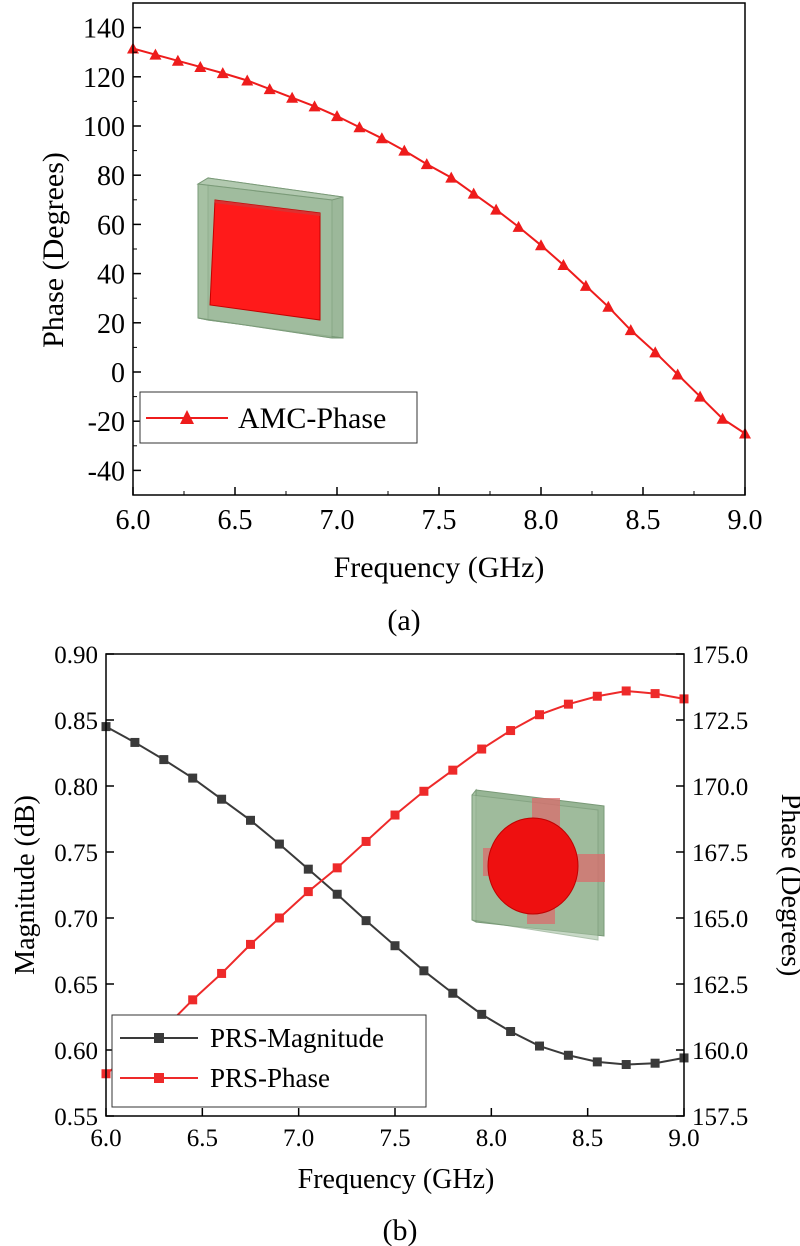  I want to click on x-tick-label-a: 8.0, so click(541, 520).